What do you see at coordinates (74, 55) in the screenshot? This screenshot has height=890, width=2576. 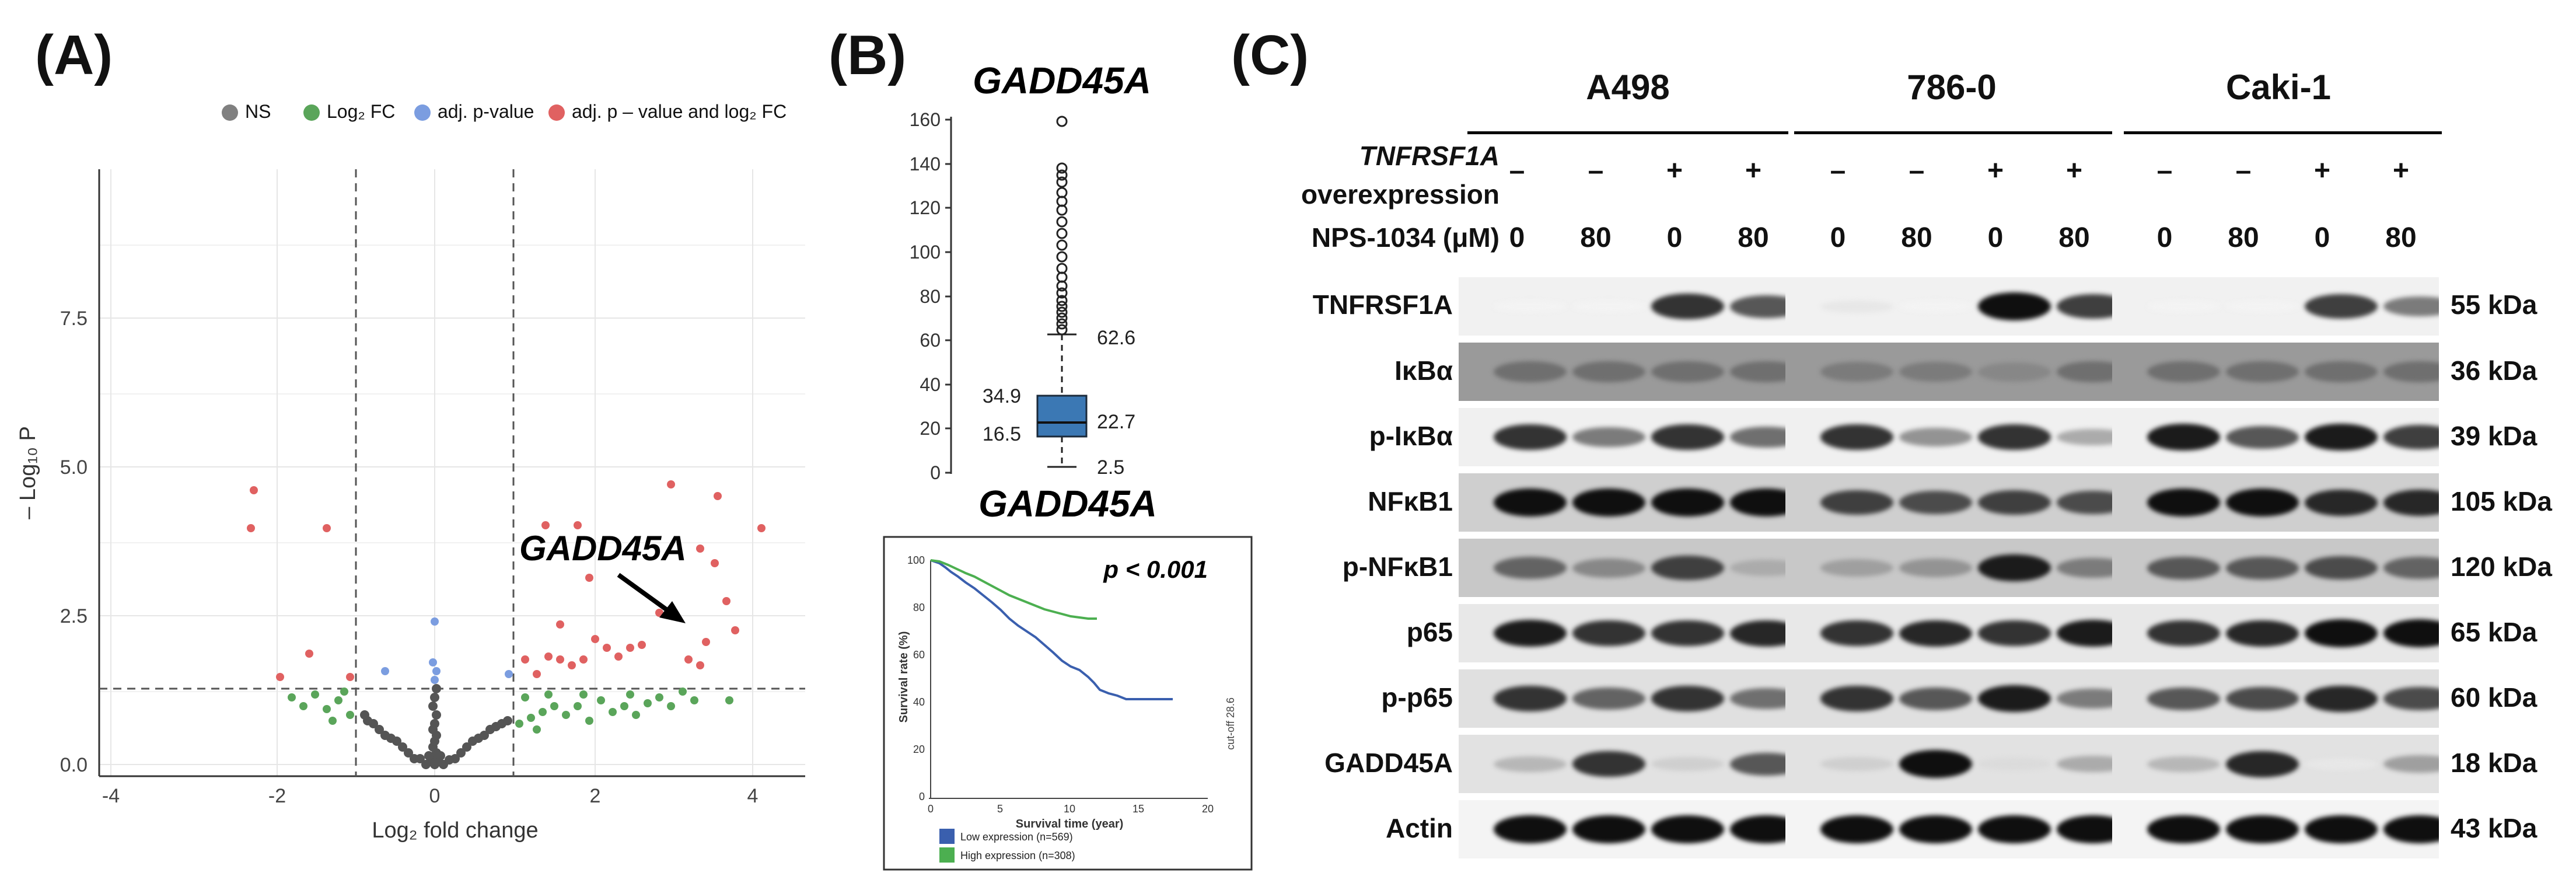 I see `panel-a-letter: (A)` at bounding box center [74, 55].